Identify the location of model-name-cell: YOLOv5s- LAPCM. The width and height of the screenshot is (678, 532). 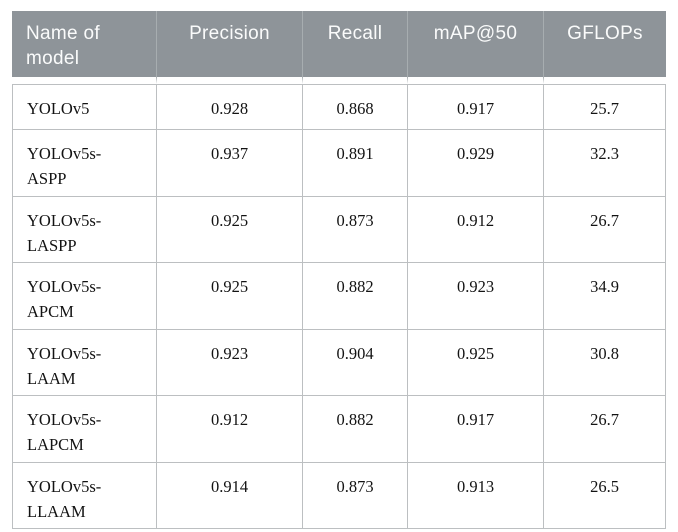
(84, 429).